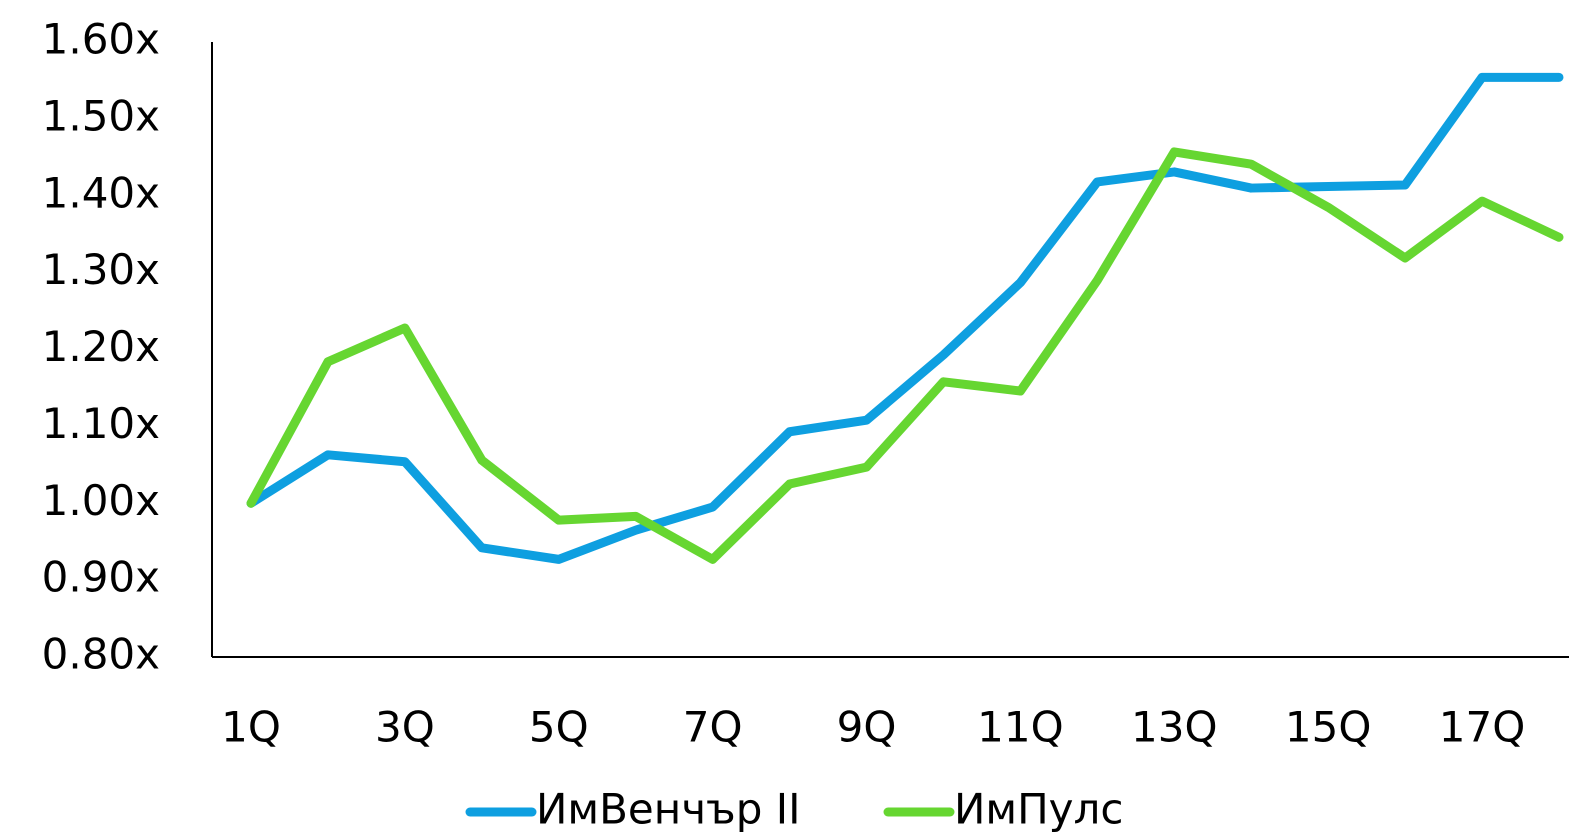  What do you see at coordinates (867, 727) in the screenshot?
I see `x-tick-label: 9Q` at bounding box center [867, 727].